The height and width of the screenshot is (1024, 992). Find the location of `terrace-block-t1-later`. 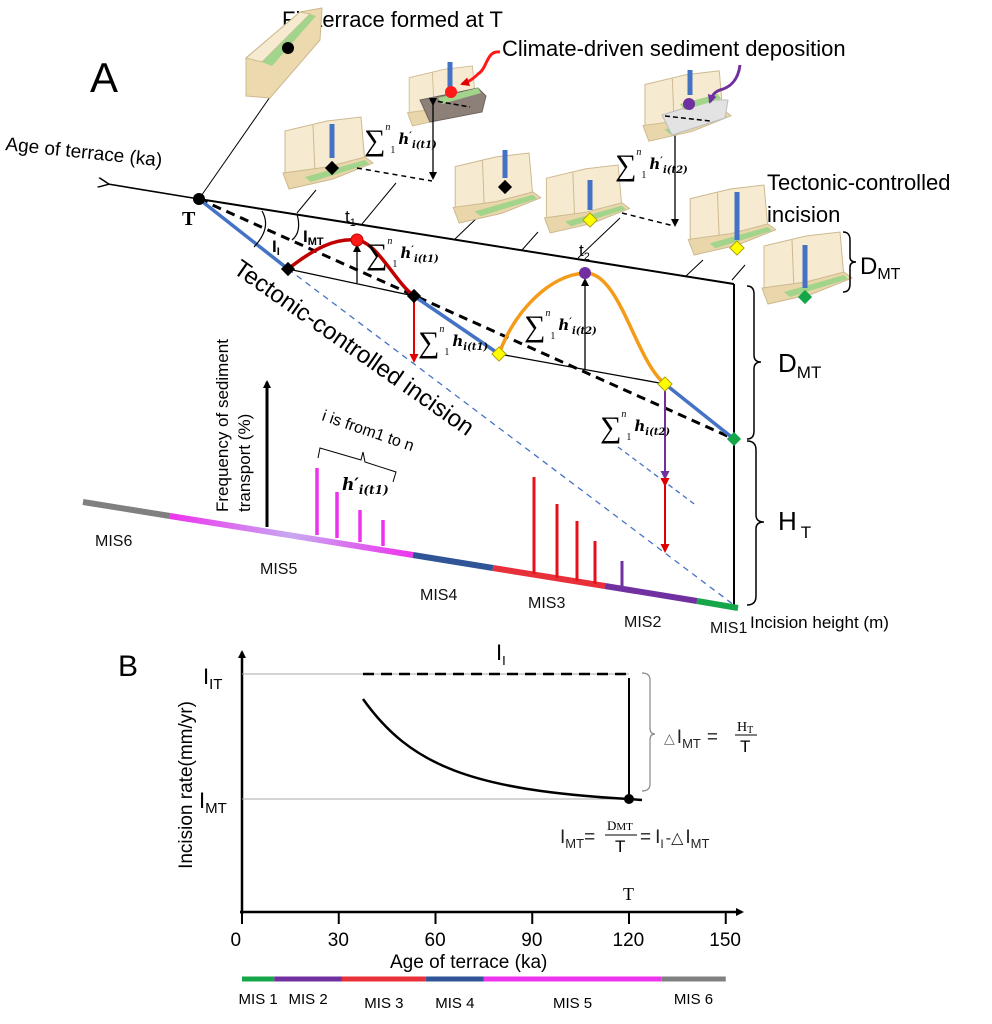

terrace-block-t1-later is located at coordinates (497, 187).